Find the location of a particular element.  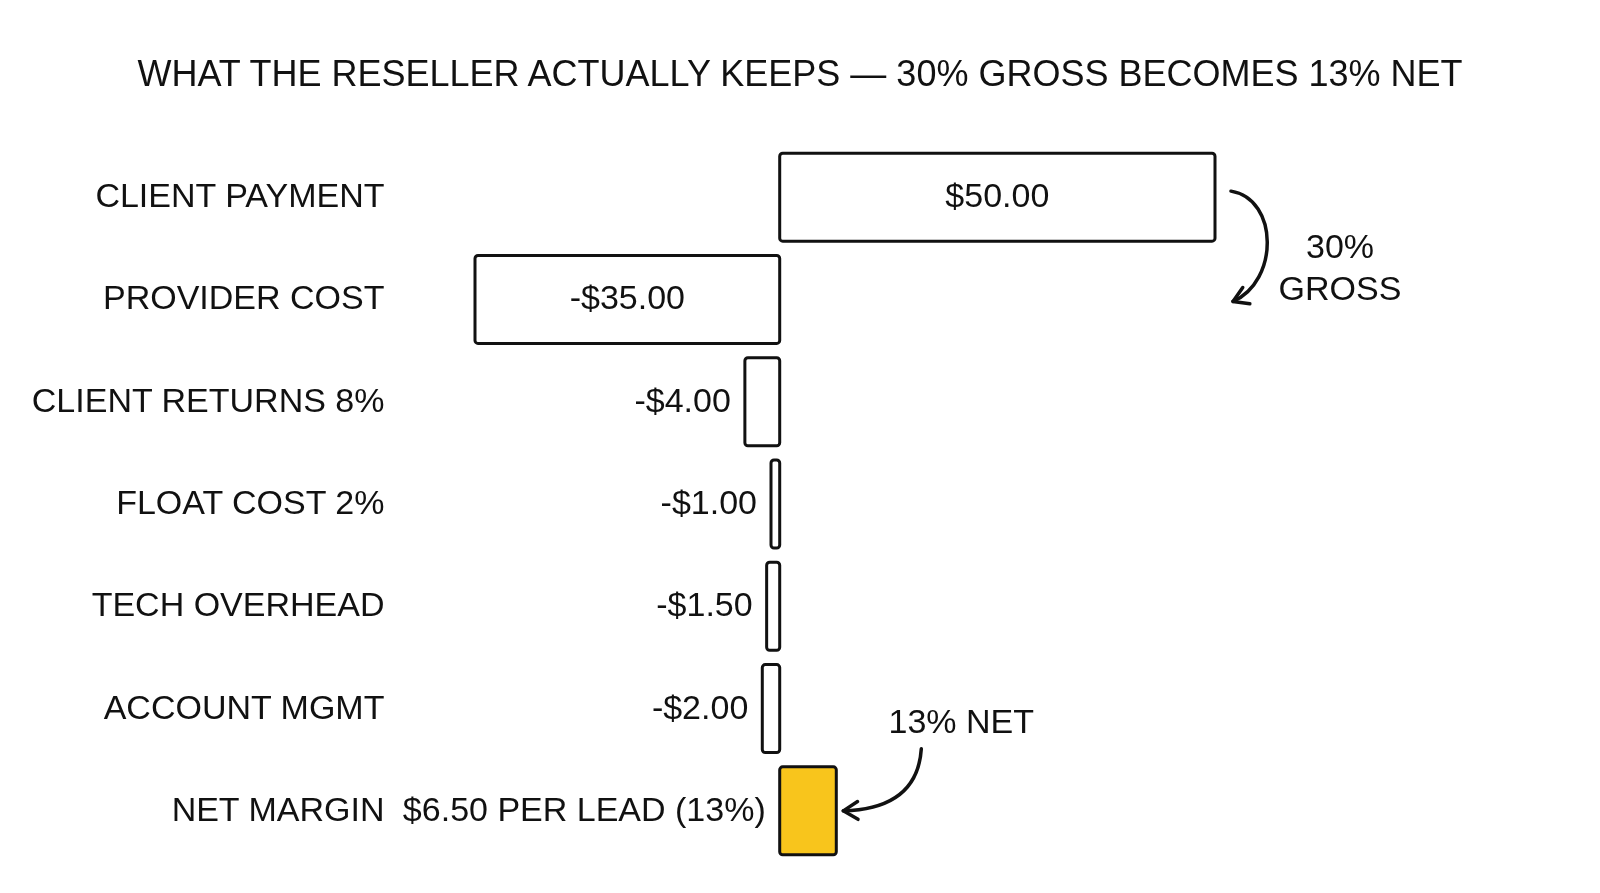

data-label: -$1.00 is located at coordinates (708, 502).